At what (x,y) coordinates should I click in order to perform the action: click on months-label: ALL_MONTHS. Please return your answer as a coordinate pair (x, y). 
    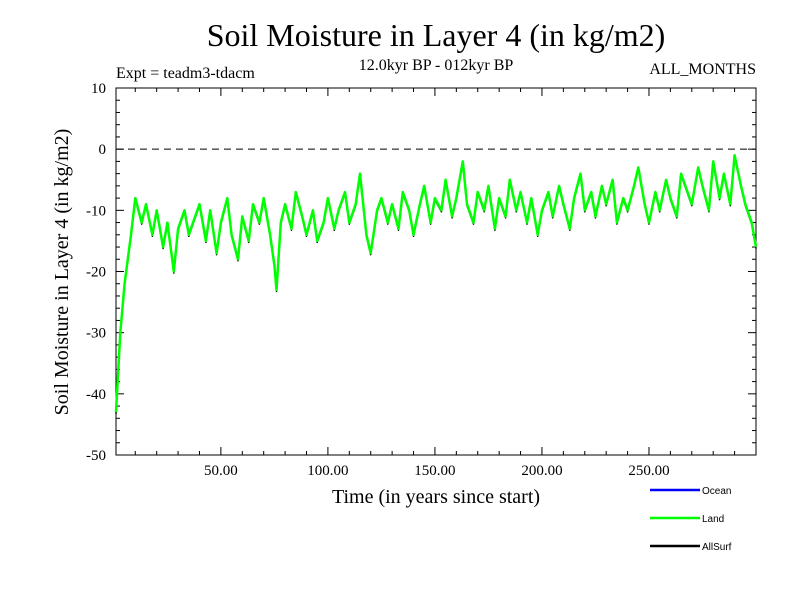
    Looking at the image, I should click on (702, 69).